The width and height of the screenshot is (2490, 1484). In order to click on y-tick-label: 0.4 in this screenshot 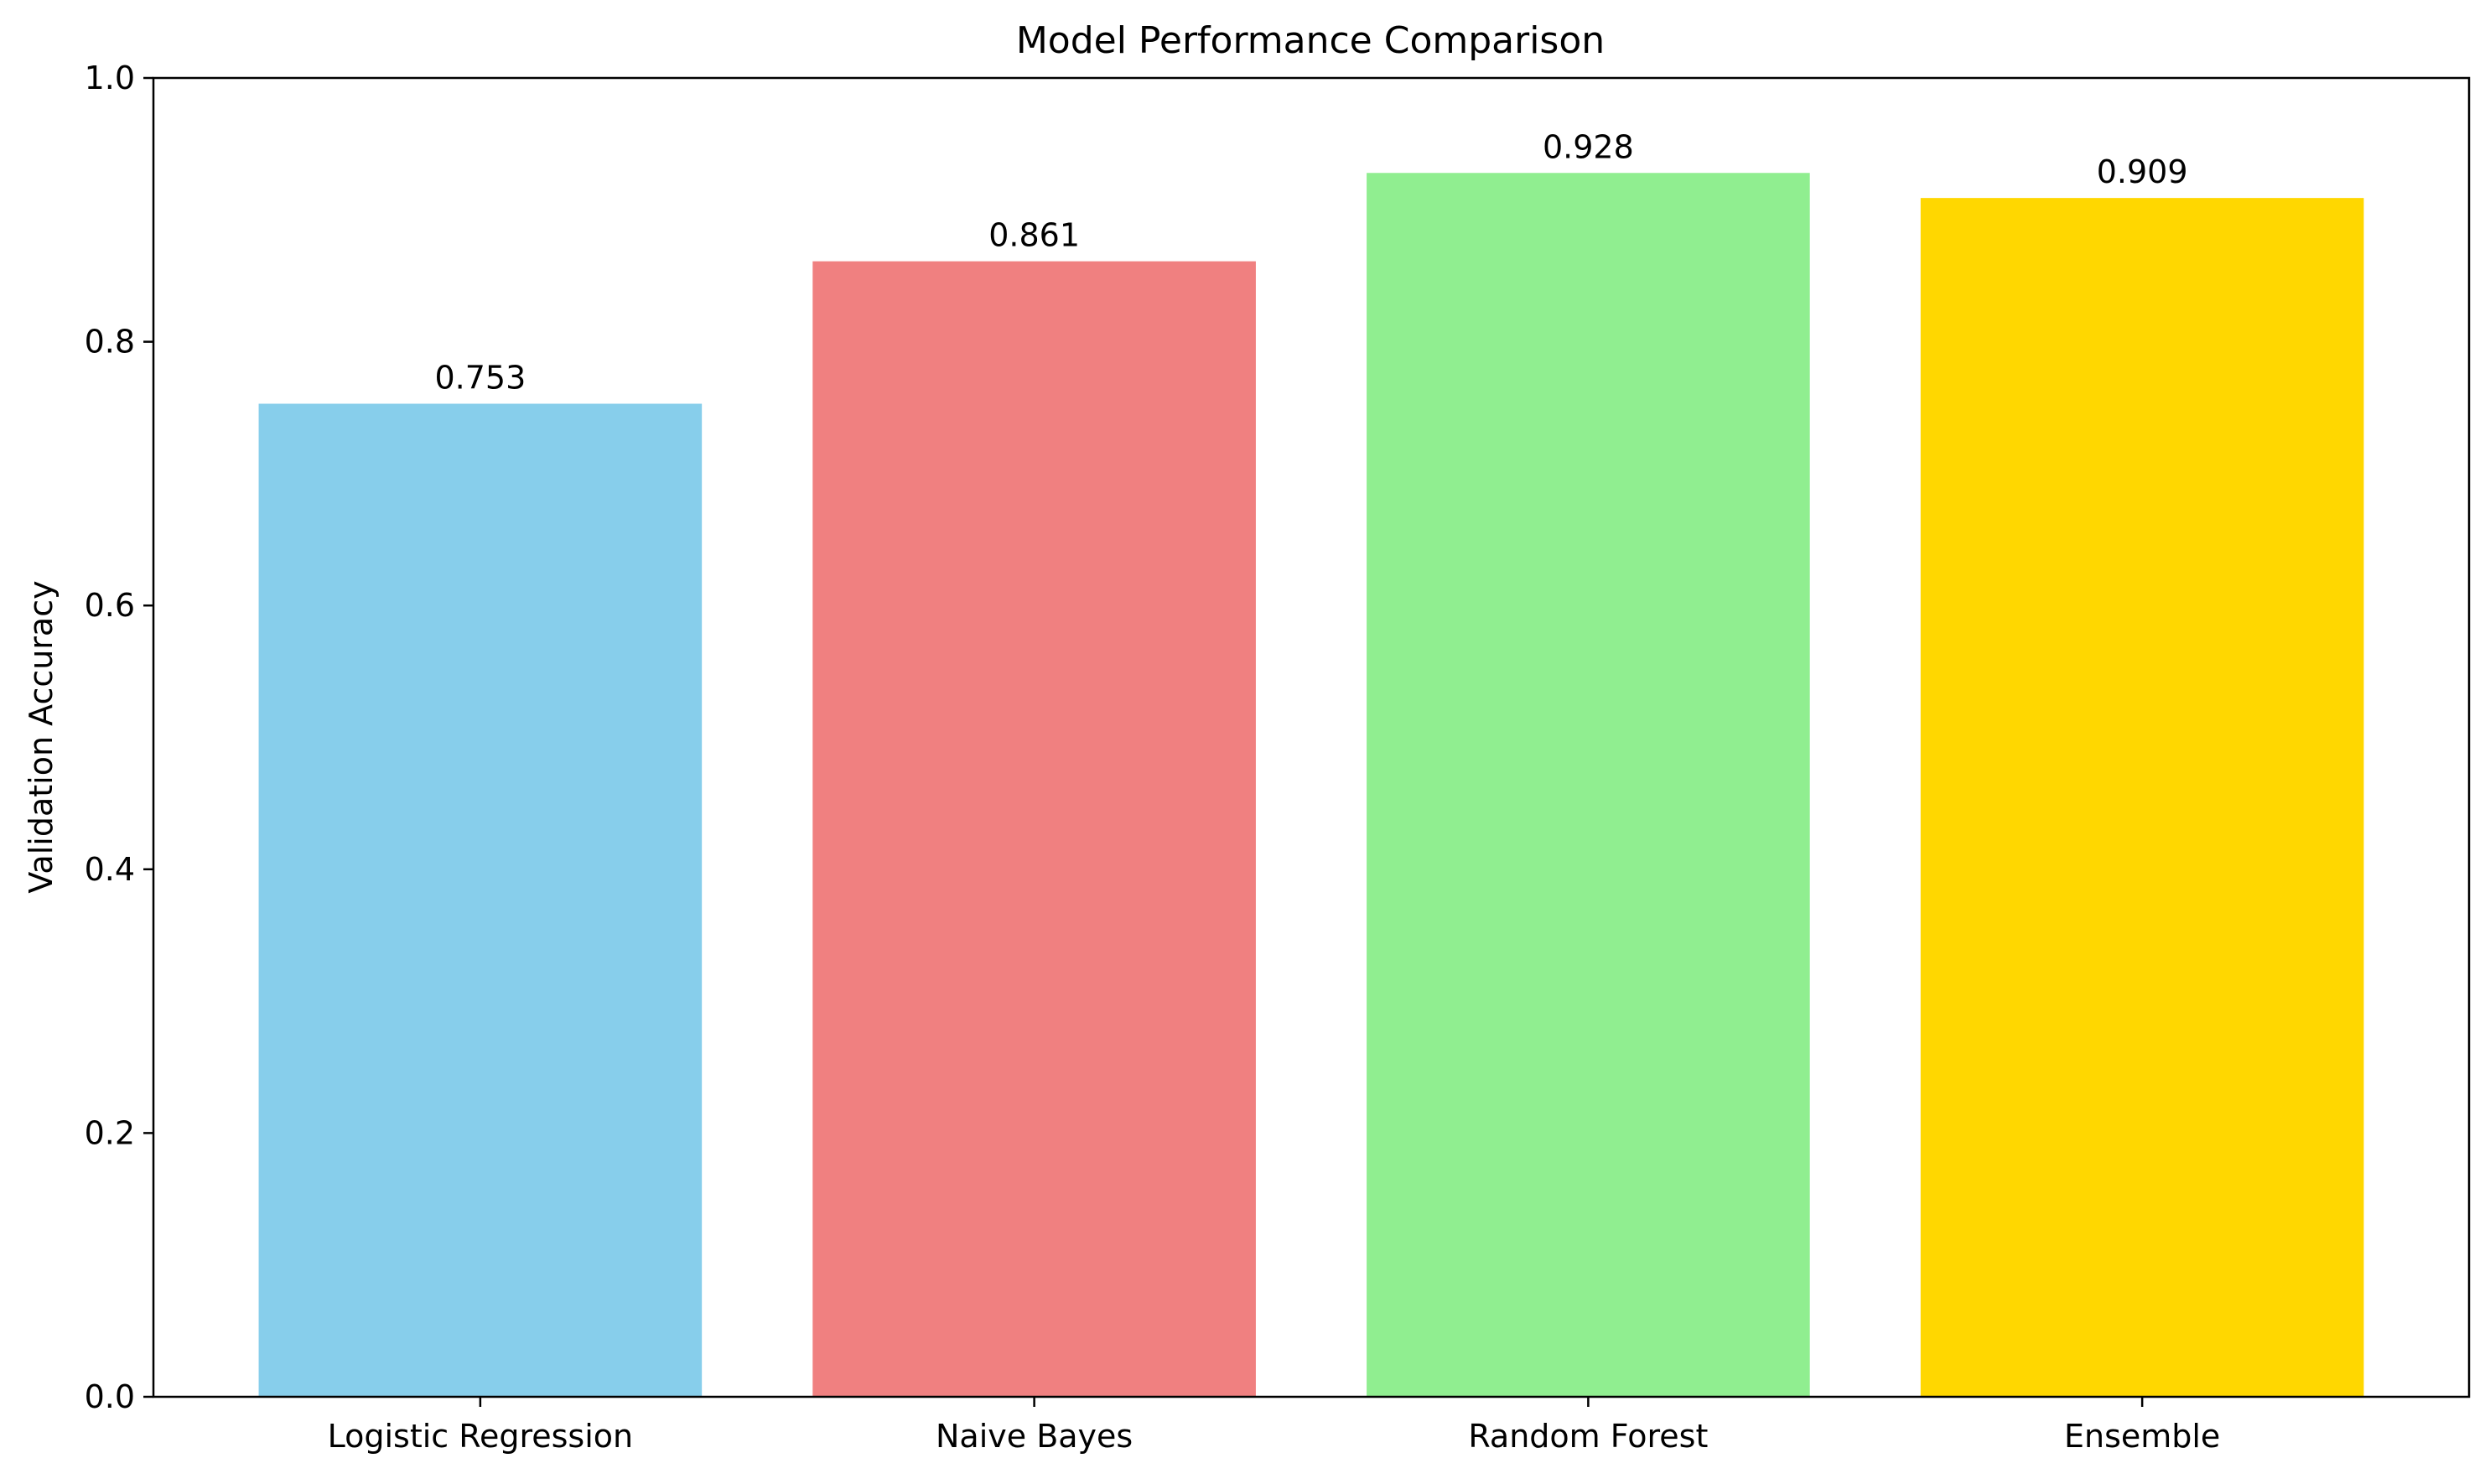, I will do `click(110, 869)`.